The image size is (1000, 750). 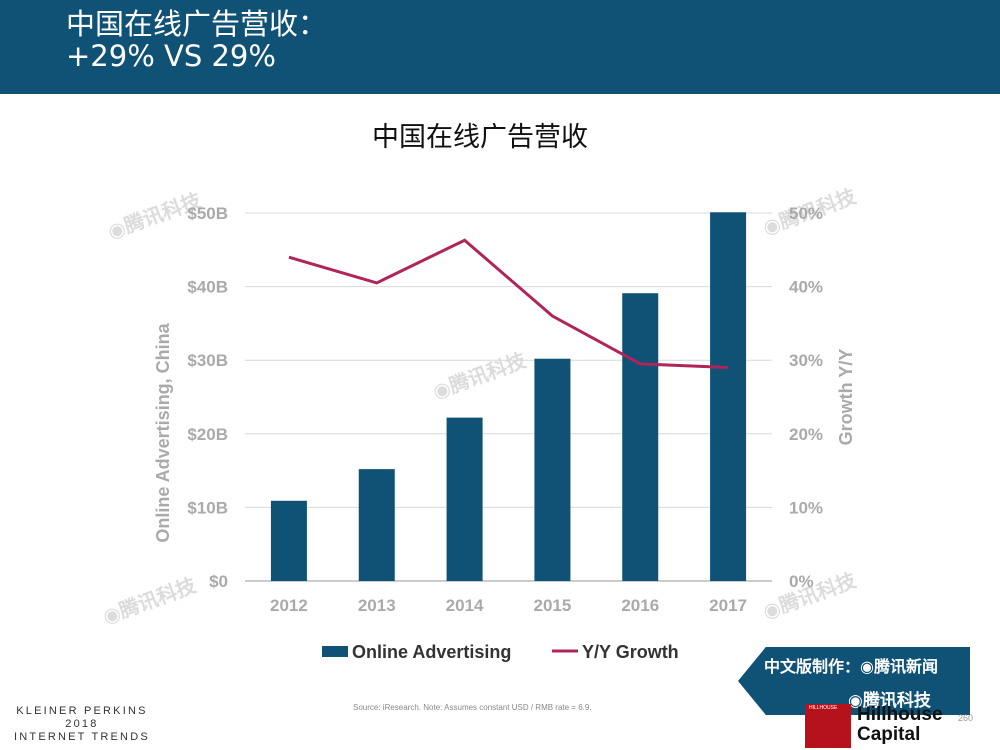 I want to click on legend-label-online-advertising: Online Advertising, so click(x=431, y=652).